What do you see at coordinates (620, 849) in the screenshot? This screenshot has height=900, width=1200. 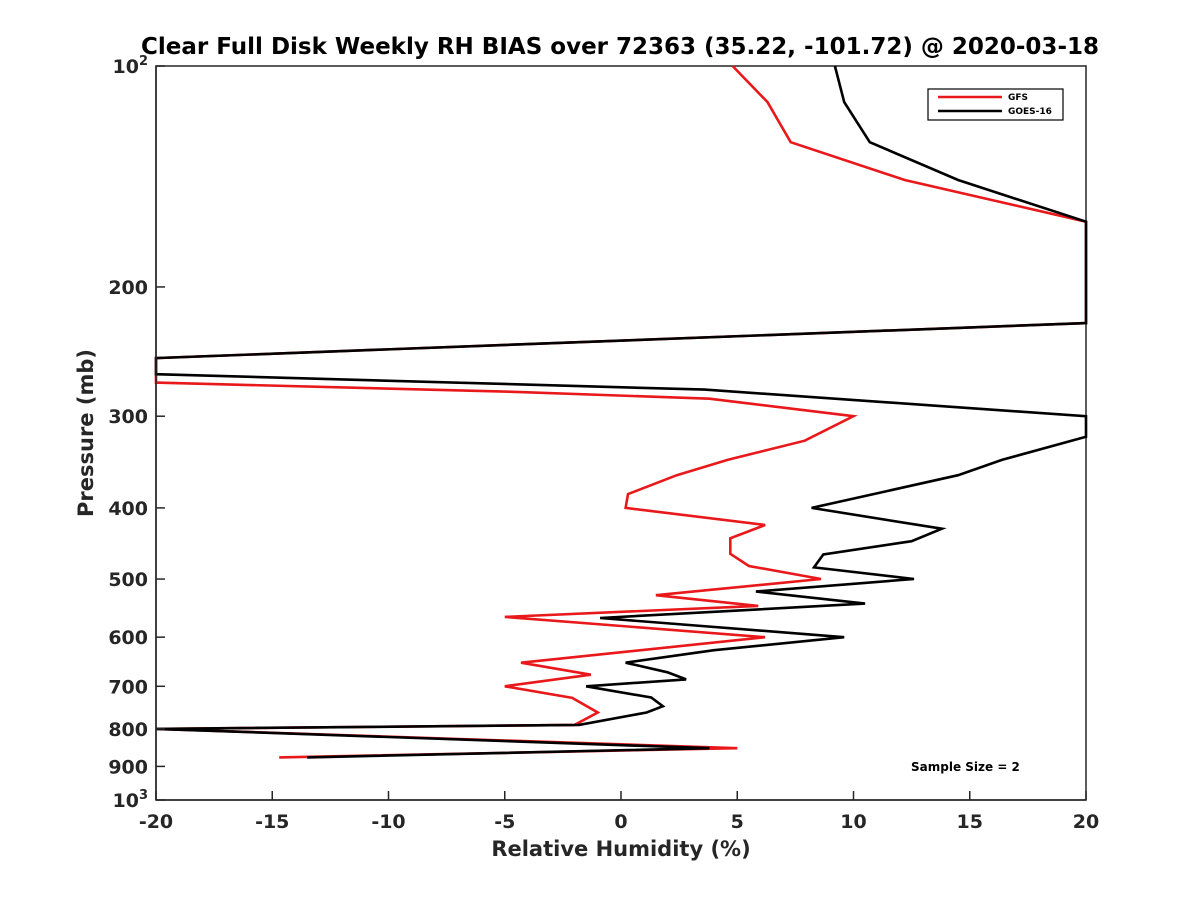 I see `x-axis-label: Relative Humidity (%)` at bounding box center [620, 849].